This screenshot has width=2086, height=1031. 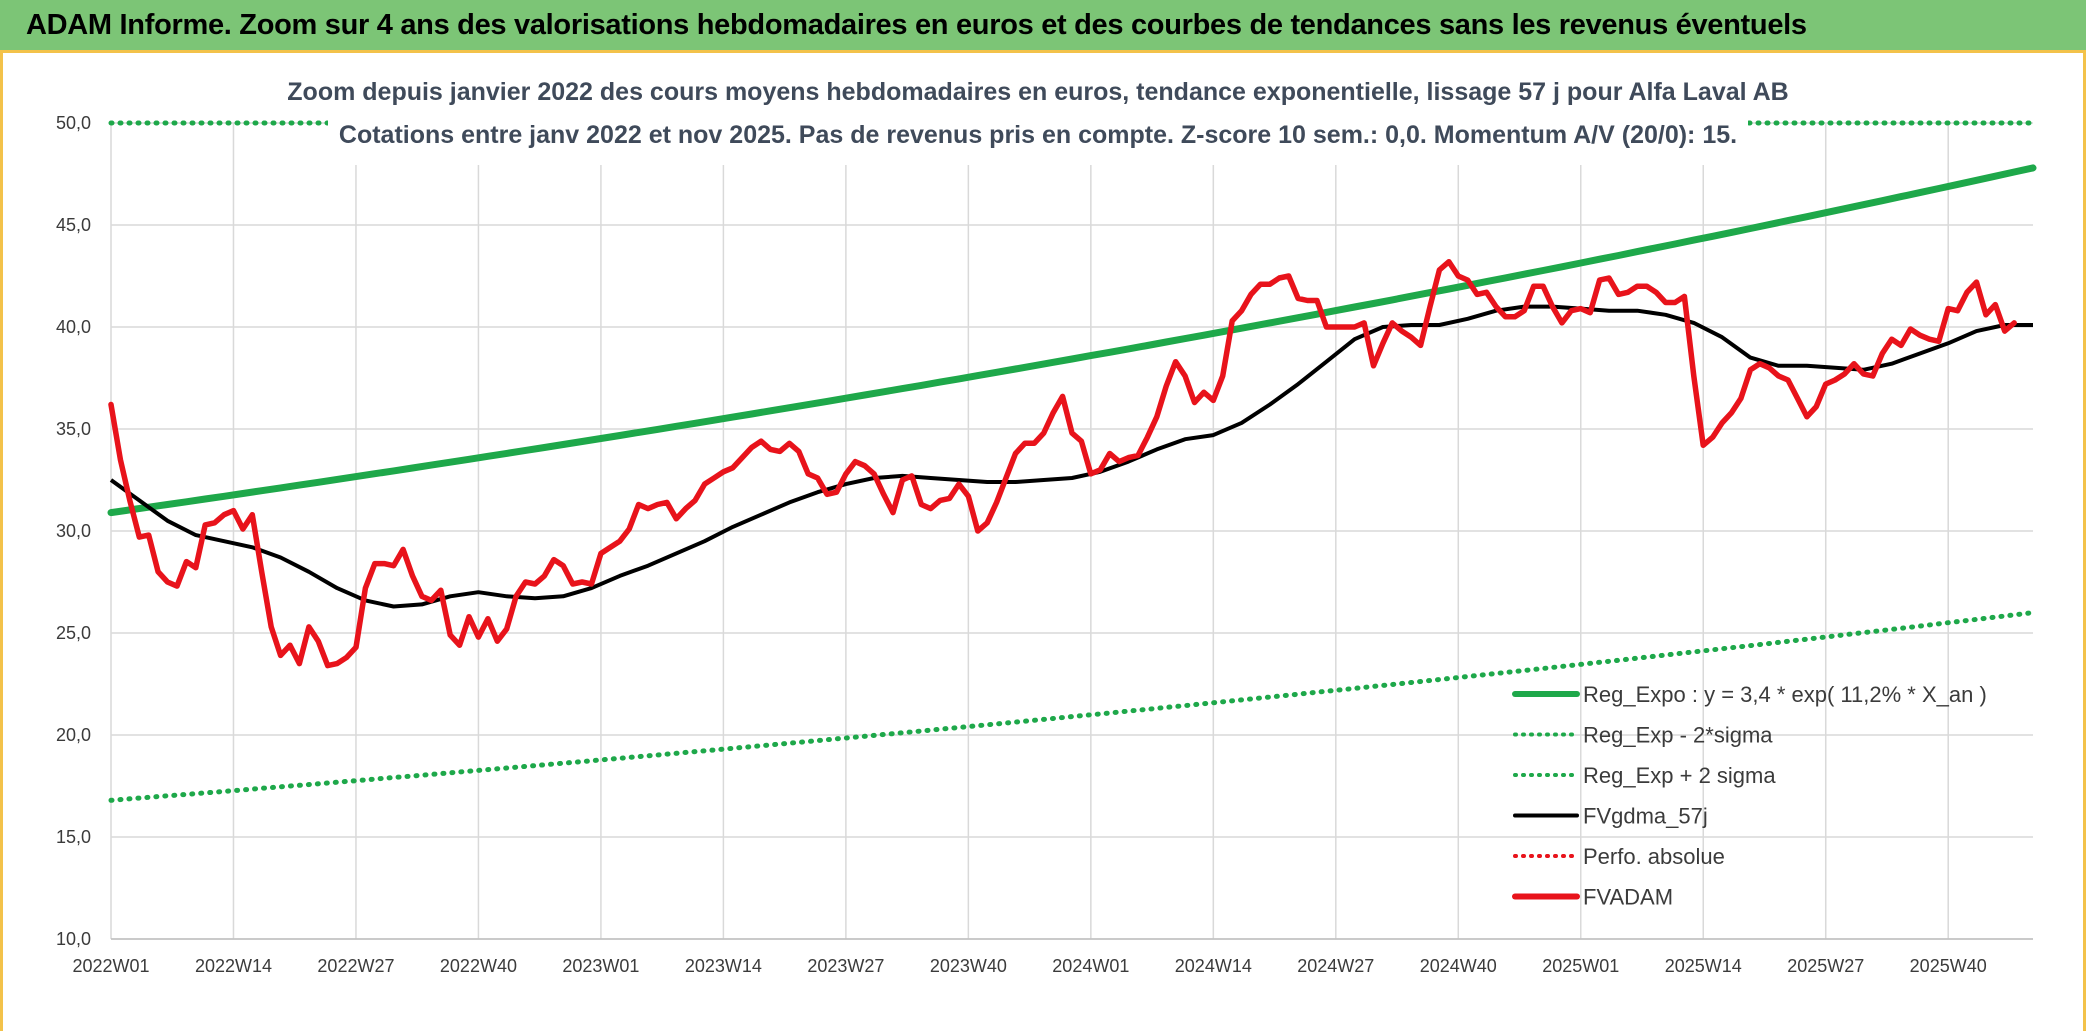 I want to click on x-tick-label: 2025W14, so click(x=1703, y=966).